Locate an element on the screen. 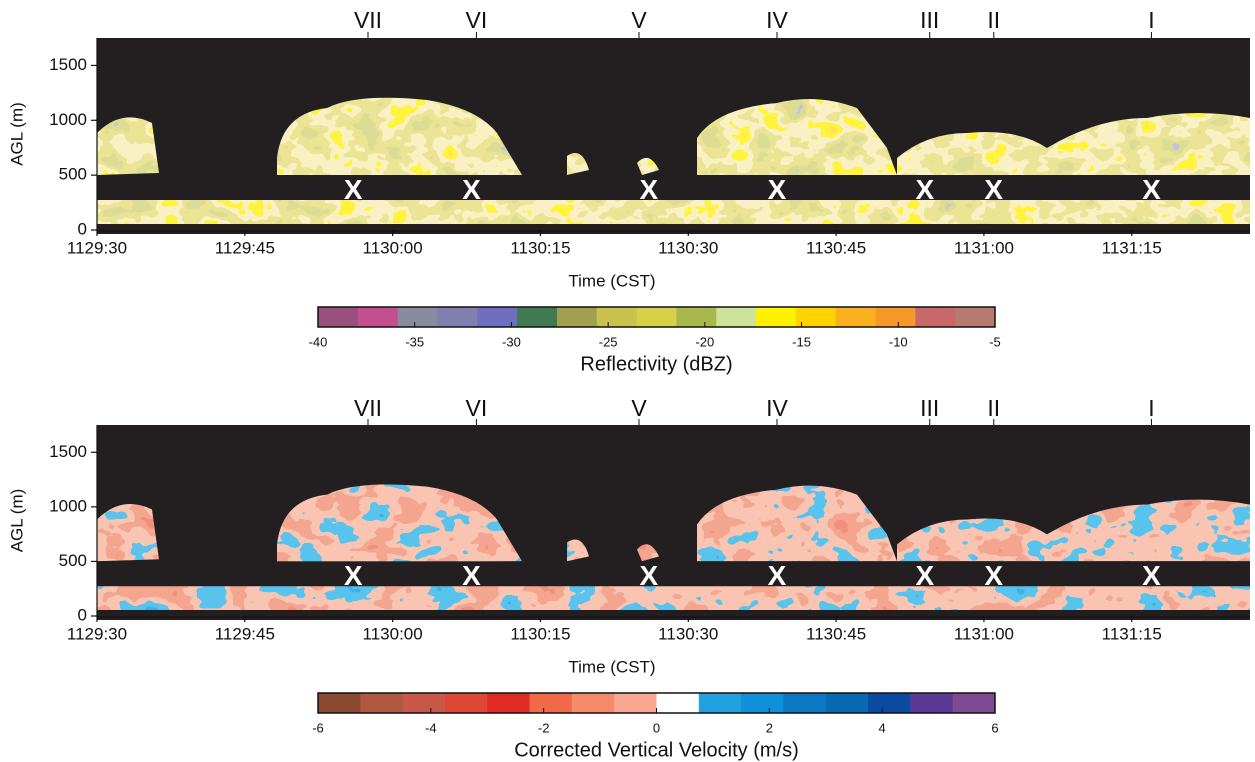 Image resolution: width=1255 pixels, height=762 pixels. colorbar-tick-label: -2 is located at coordinates (544, 727).